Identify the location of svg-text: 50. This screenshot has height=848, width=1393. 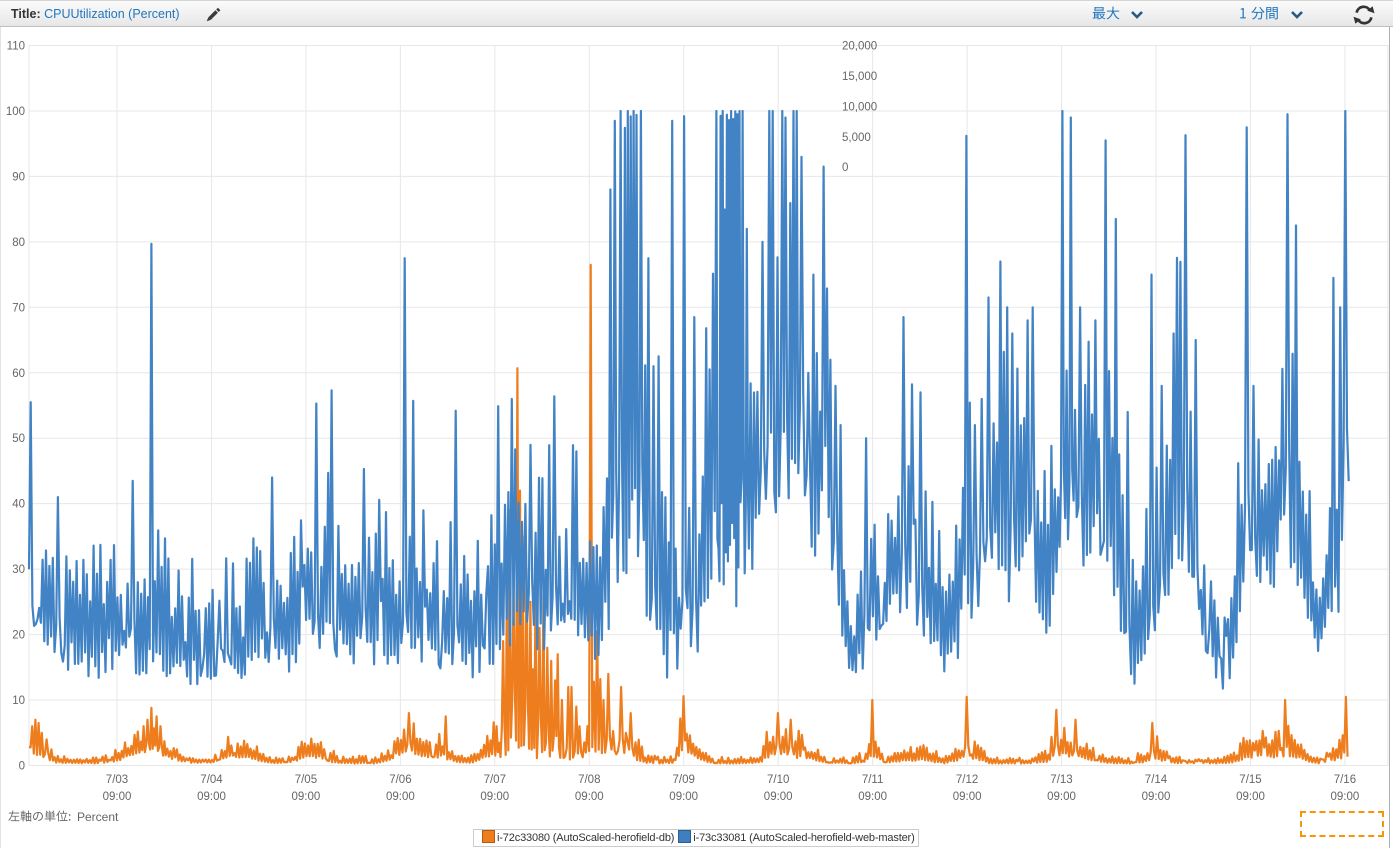
(18, 439).